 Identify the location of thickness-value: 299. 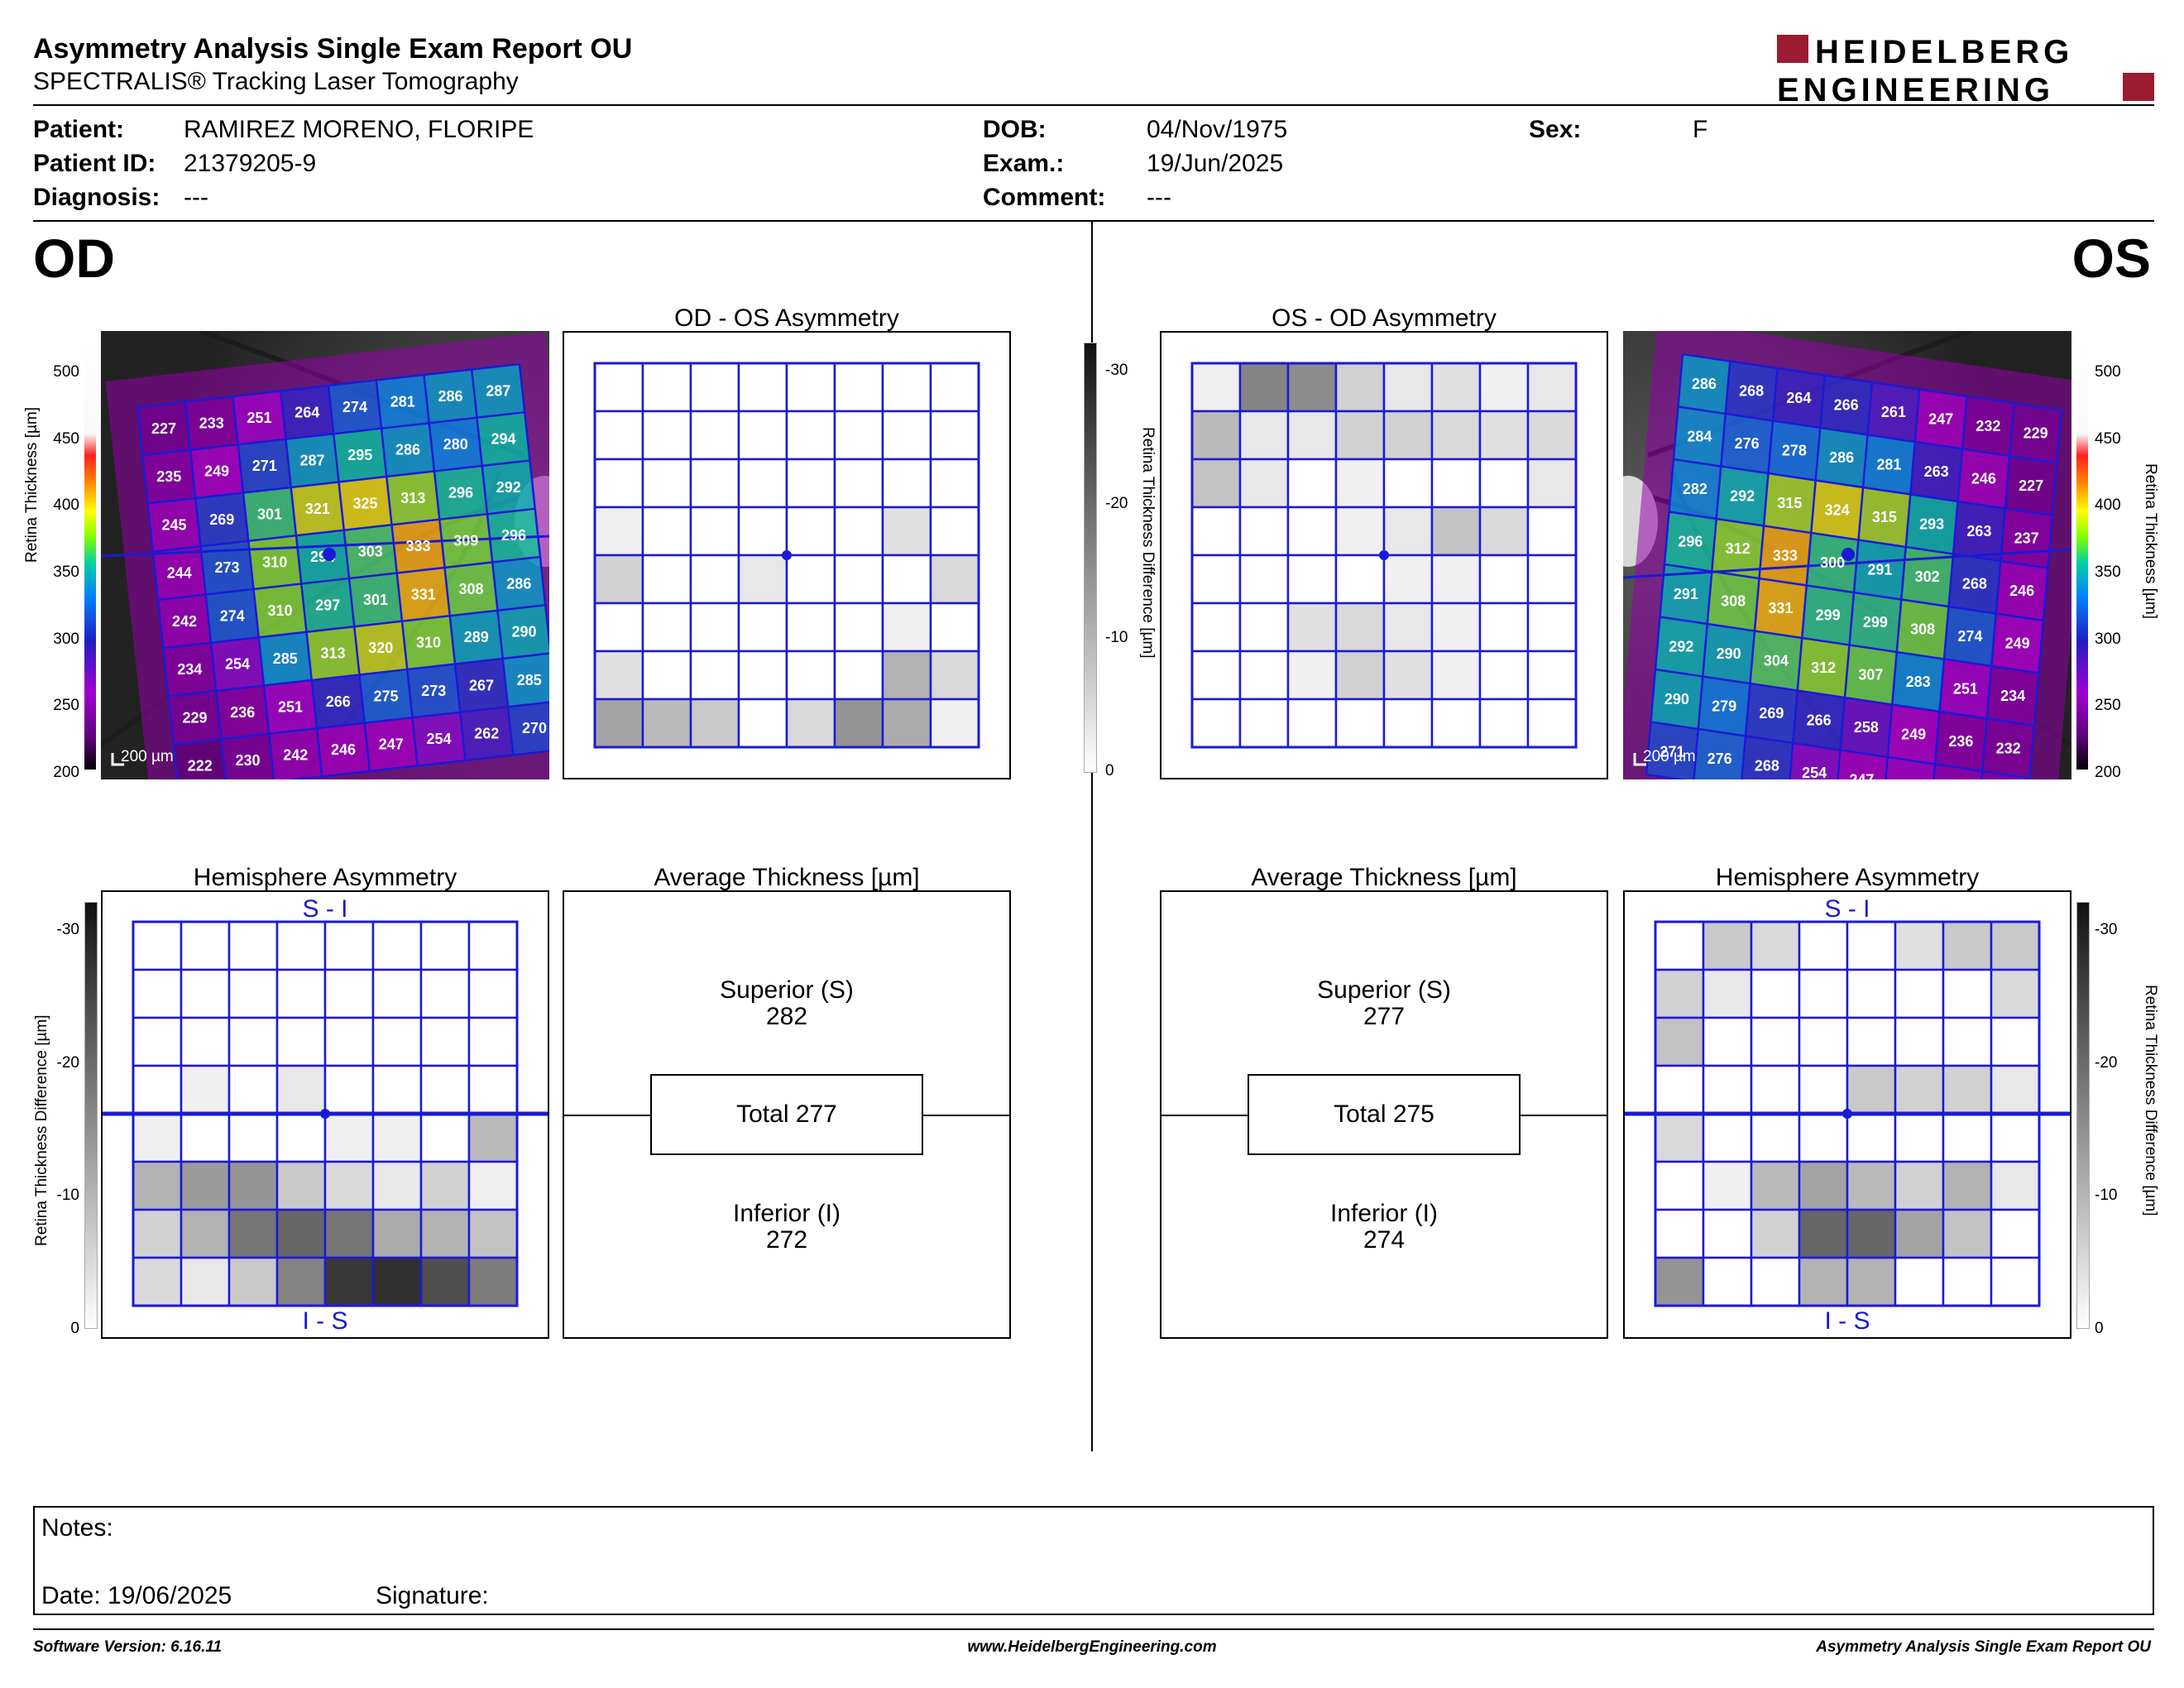
(1828, 615).